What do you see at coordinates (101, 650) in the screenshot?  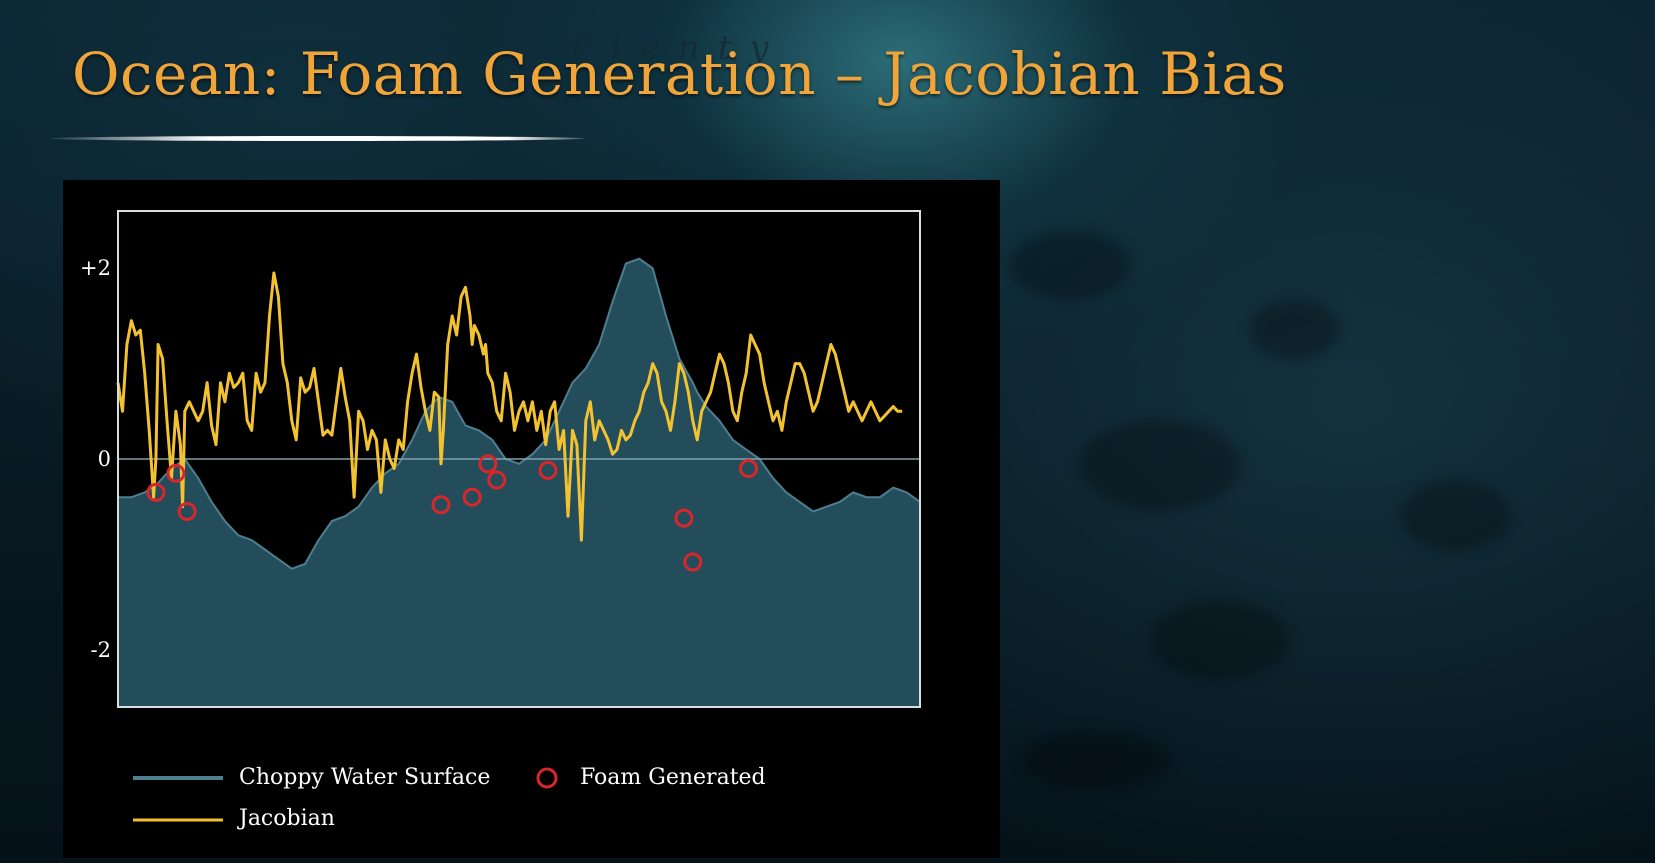 I see `y-tick-label: -2` at bounding box center [101, 650].